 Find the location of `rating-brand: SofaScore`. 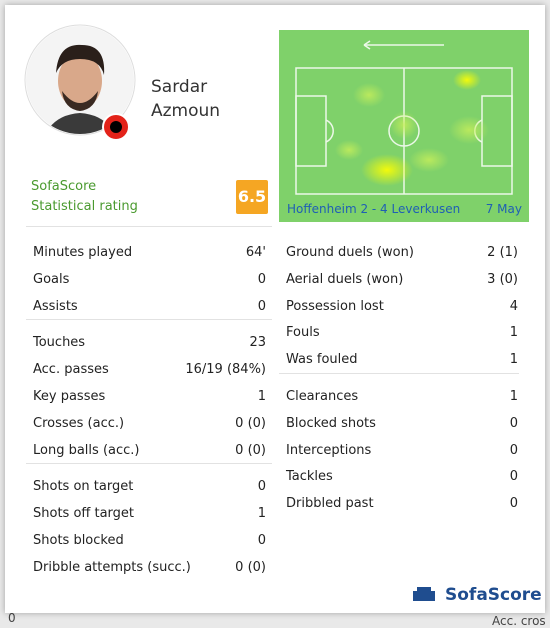

rating-brand: SofaScore is located at coordinates (64, 186).